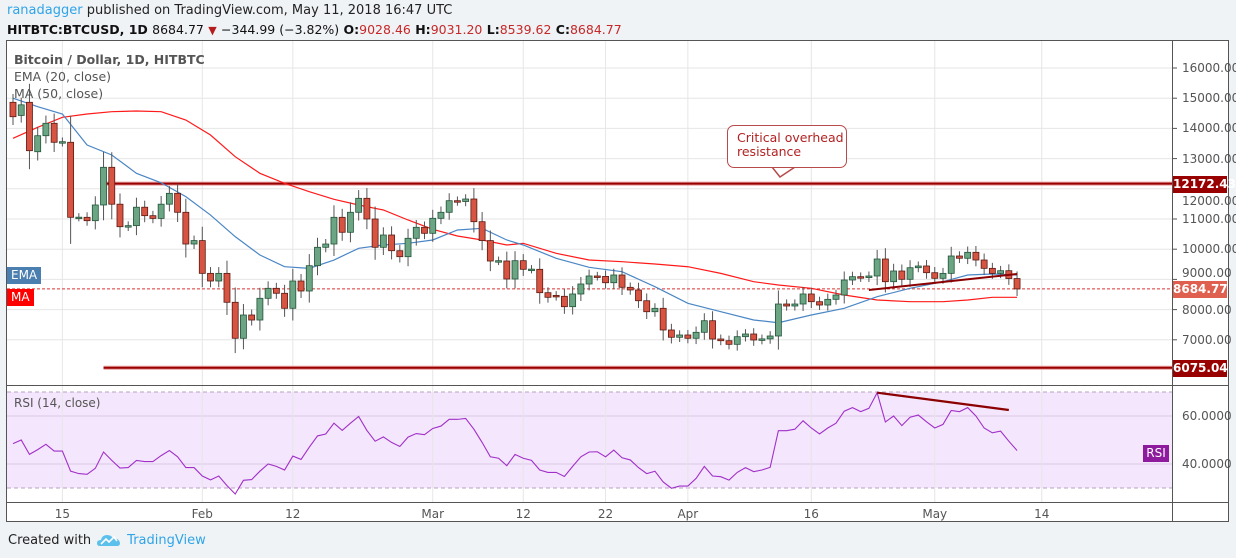 The image size is (1236, 558). What do you see at coordinates (493, 29) in the screenshot?
I see `low-label: L:` at bounding box center [493, 29].